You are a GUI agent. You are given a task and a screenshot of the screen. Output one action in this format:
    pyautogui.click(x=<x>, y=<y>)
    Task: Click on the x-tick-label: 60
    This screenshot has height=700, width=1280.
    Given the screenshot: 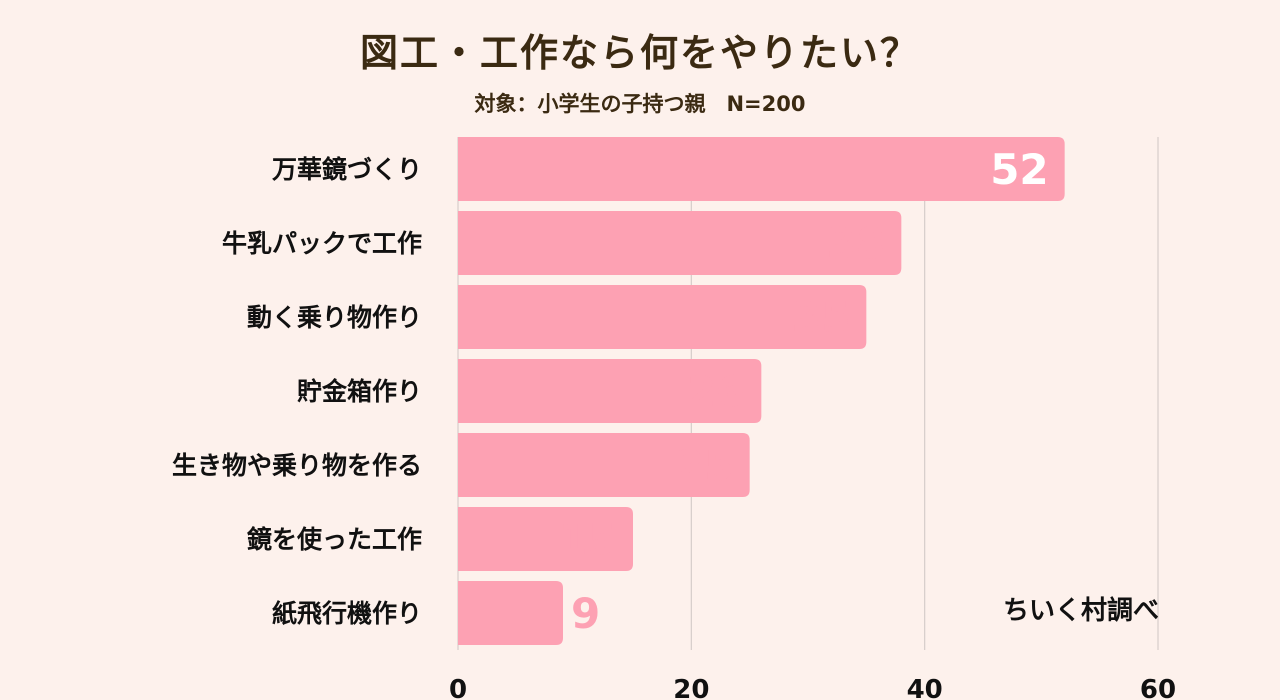 What is the action you would take?
    pyautogui.click(x=1158, y=687)
    